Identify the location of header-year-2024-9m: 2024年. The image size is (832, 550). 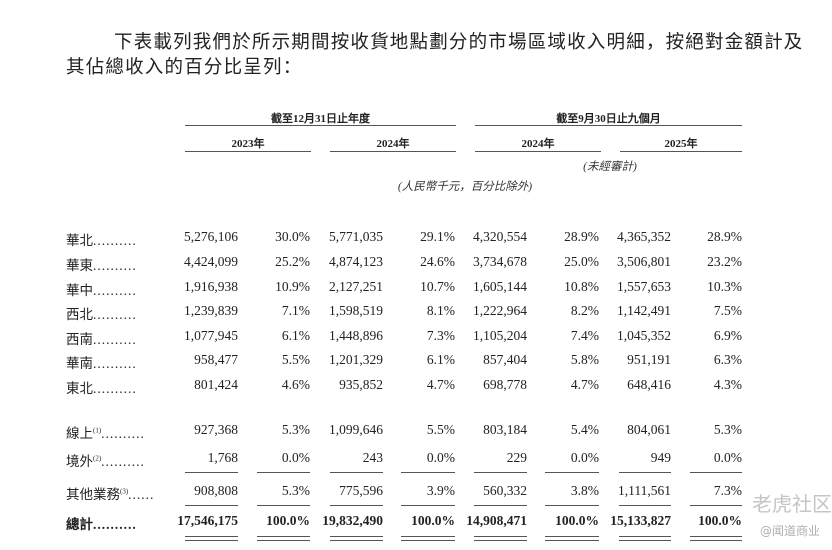
(538, 144).